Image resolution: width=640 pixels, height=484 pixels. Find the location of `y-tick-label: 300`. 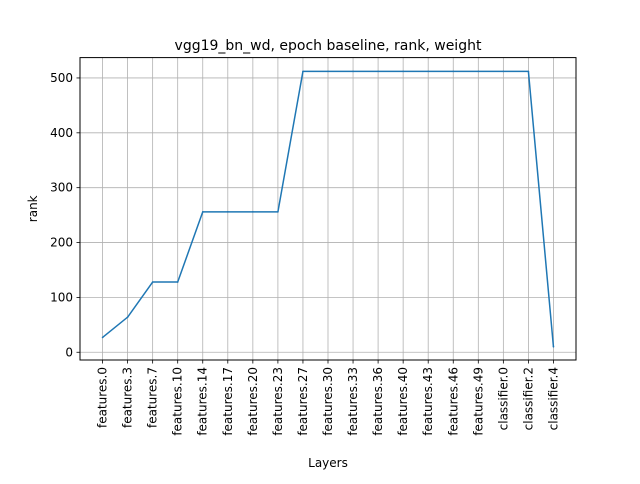

y-tick-label: 300 is located at coordinates (61, 188).